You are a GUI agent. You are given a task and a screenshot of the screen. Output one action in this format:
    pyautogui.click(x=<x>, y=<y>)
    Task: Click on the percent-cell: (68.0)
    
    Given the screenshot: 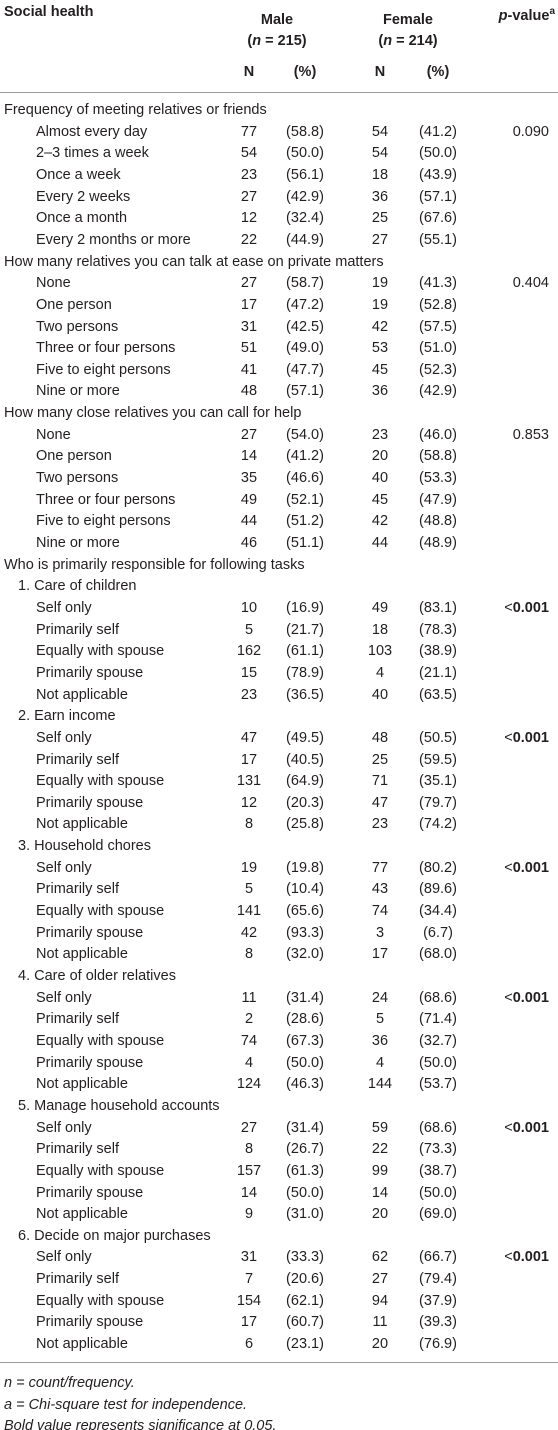 What is the action you would take?
    pyautogui.click(x=438, y=954)
    